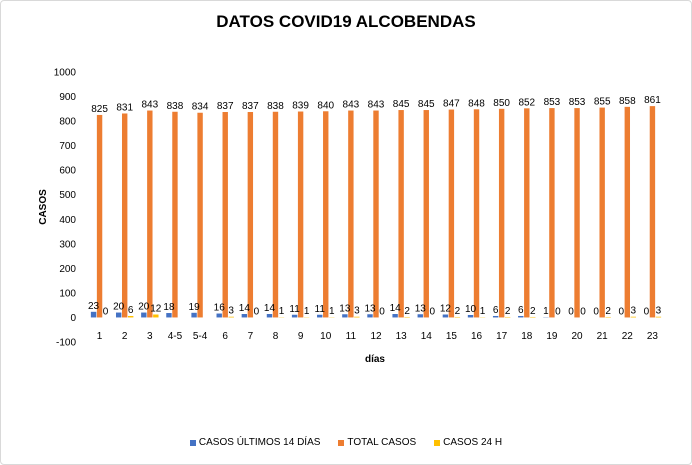 Image resolution: width=692 pixels, height=465 pixels. Describe the element at coordinates (144, 307) in the screenshot. I see `data-label: 20` at that location.